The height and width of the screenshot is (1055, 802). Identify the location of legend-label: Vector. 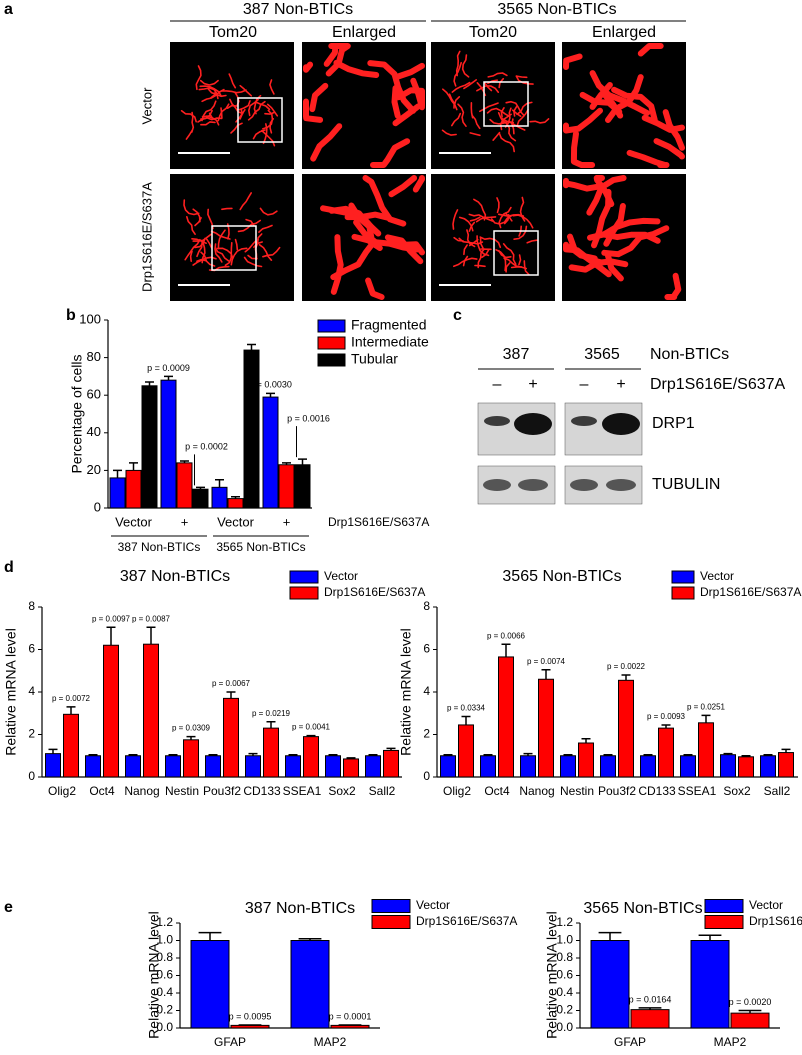
(717, 576).